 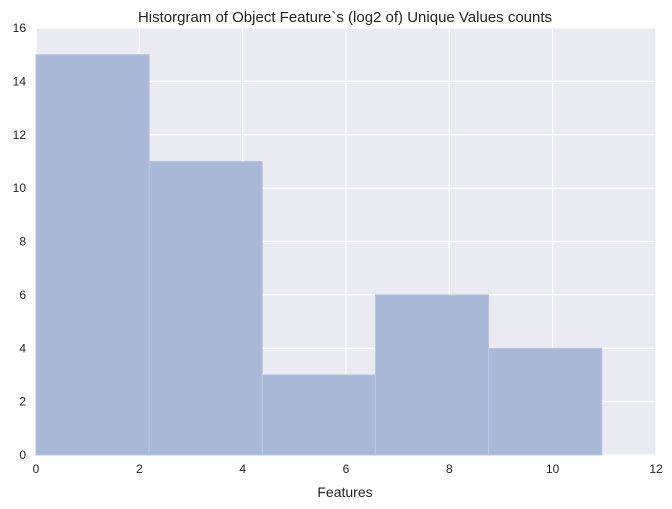 What do you see at coordinates (553, 469) in the screenshot?
I see `x-tick-label: 10` at bounding box center [553, 469].